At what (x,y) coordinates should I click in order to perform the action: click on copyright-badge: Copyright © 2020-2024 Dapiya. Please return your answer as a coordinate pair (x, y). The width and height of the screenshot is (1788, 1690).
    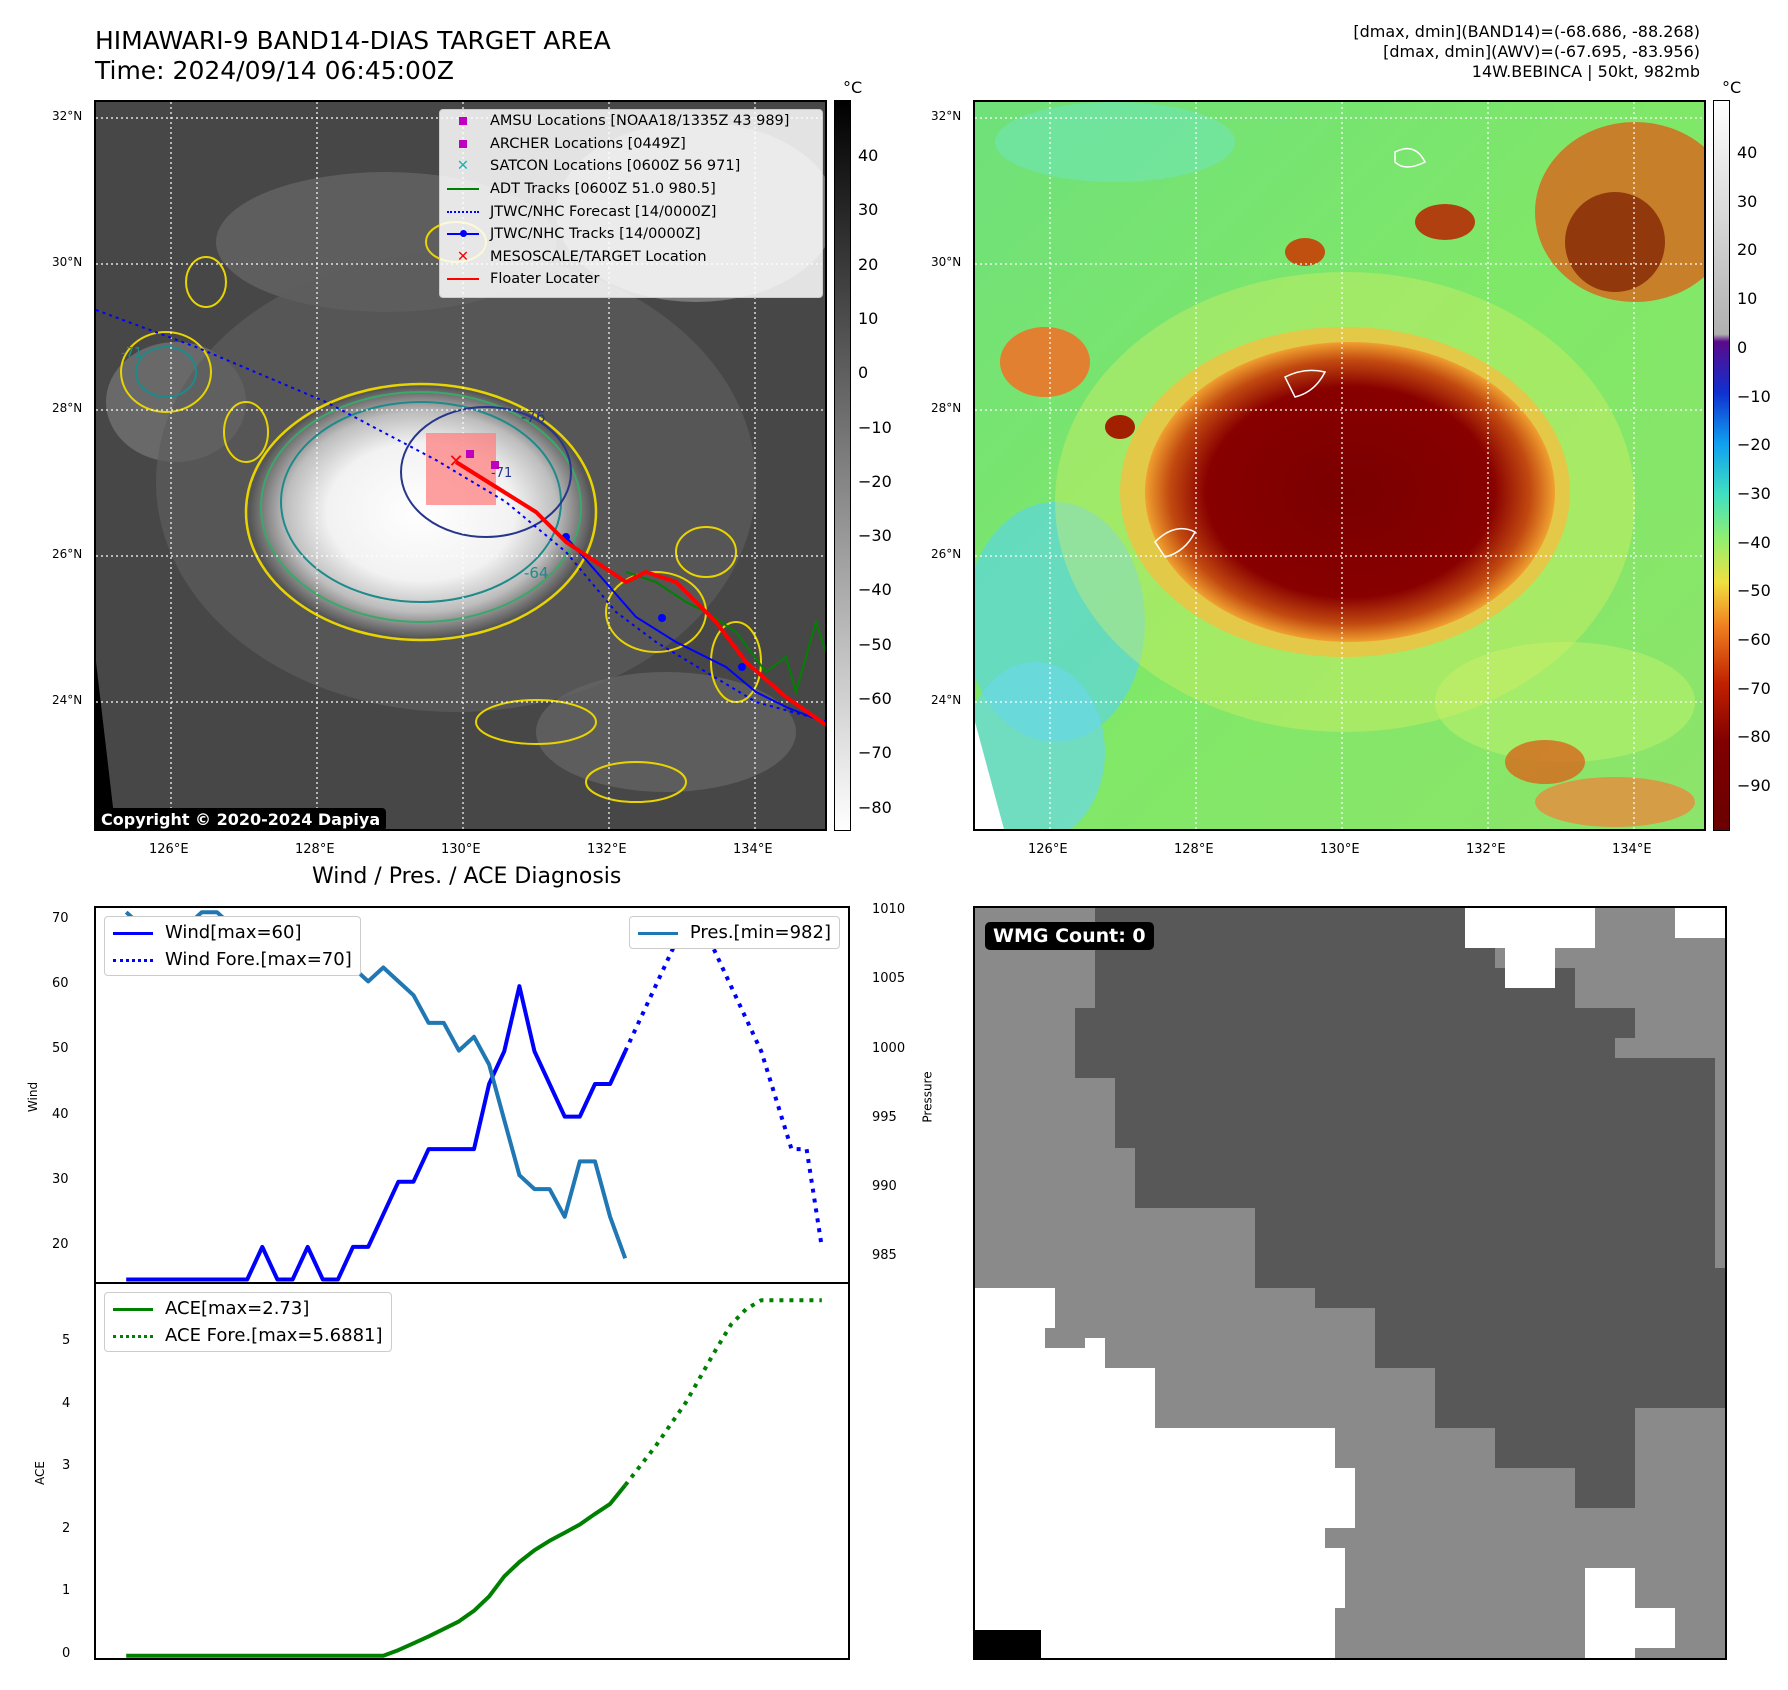
    Looking at the image, I should click on (241, 819).